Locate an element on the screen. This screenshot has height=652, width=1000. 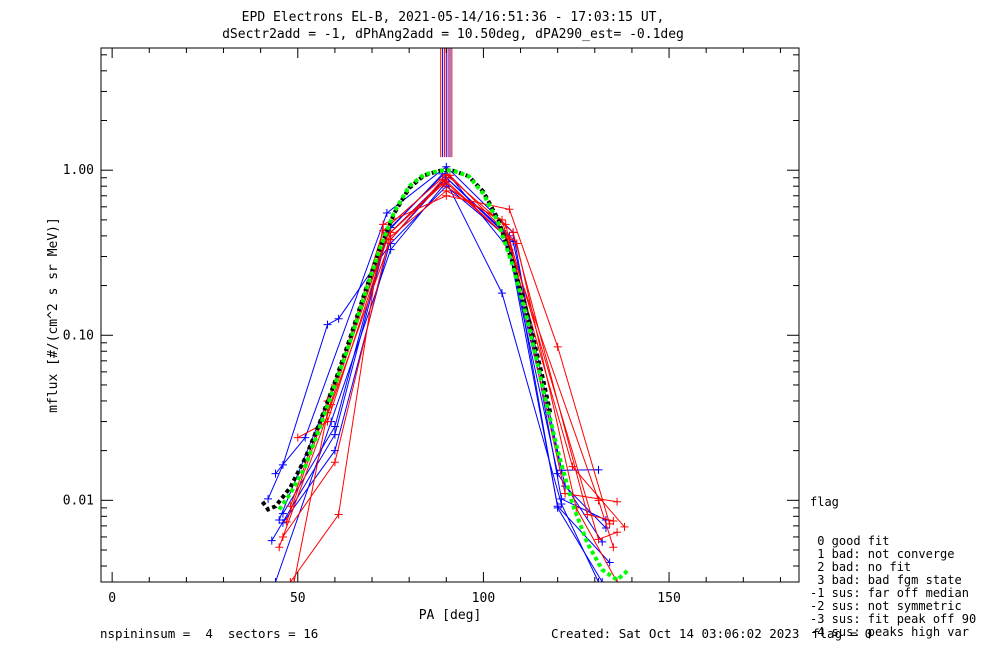
y-tick-label: 0.01 is located at coordinates (78, 500).